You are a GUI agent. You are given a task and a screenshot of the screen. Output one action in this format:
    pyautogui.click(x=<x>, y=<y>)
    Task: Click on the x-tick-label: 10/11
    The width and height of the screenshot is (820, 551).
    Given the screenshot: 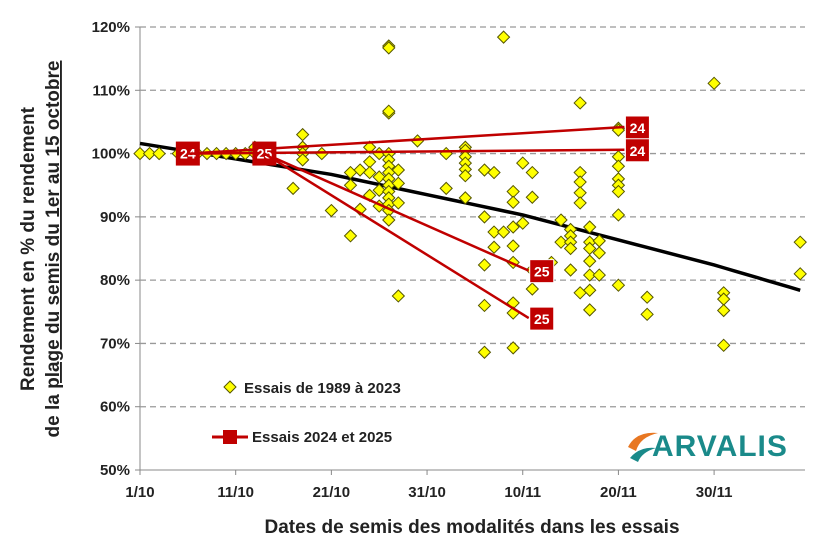 What is the action you would take?
    pyautogui.click(x=522, y=492)
    